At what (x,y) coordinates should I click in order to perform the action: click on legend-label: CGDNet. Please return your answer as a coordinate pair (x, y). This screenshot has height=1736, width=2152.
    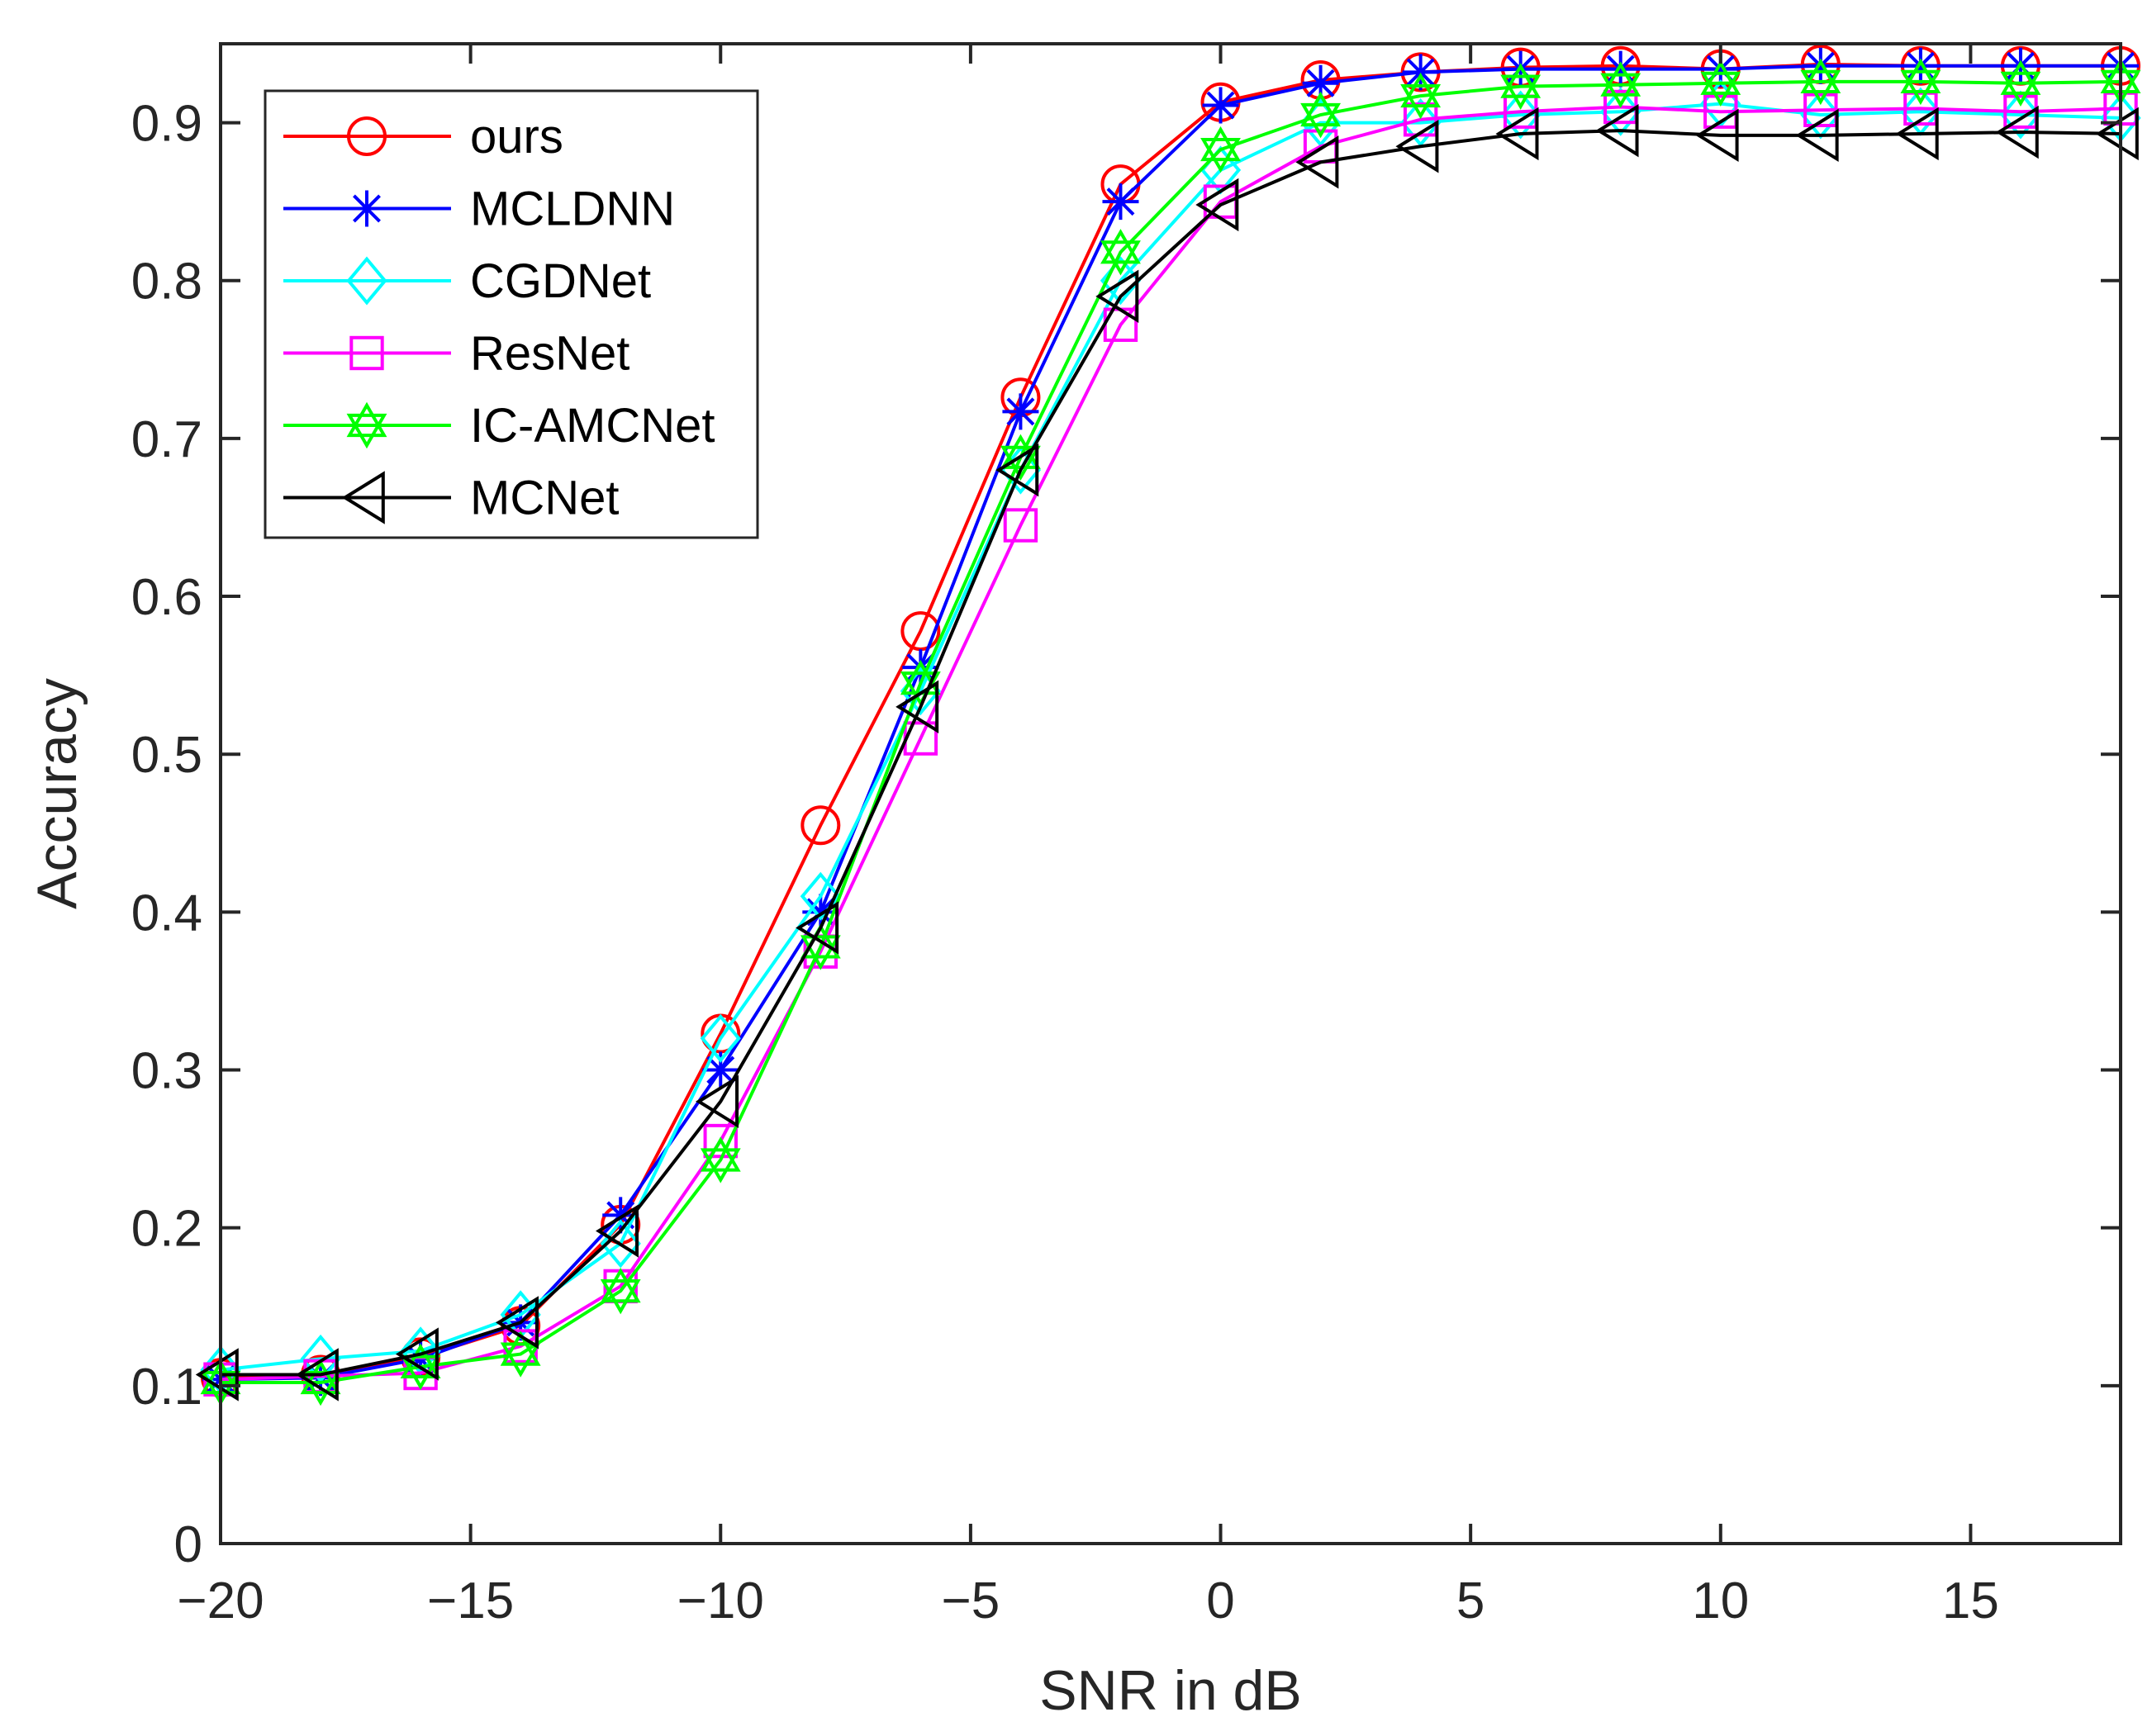
    Looking at the image, I should click on (560, 281).